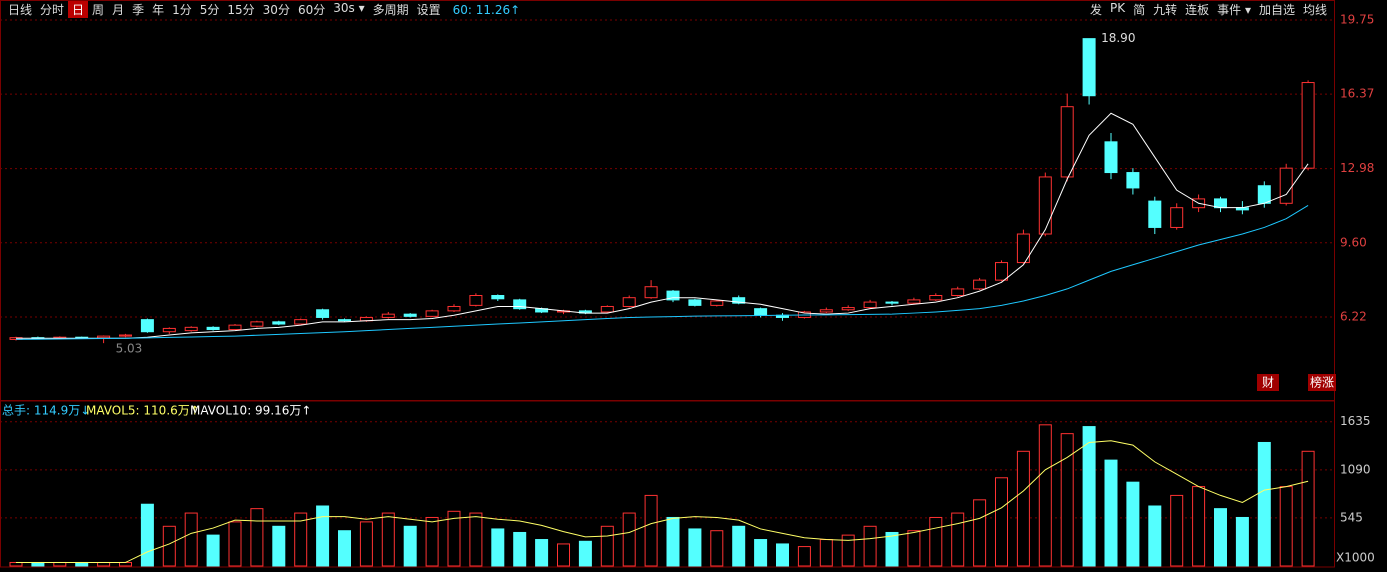  Describe the element at coordinates (143, 411) in the screenshot. I see `legend-entry: MAVOL5: 110.6万↑` at that location.